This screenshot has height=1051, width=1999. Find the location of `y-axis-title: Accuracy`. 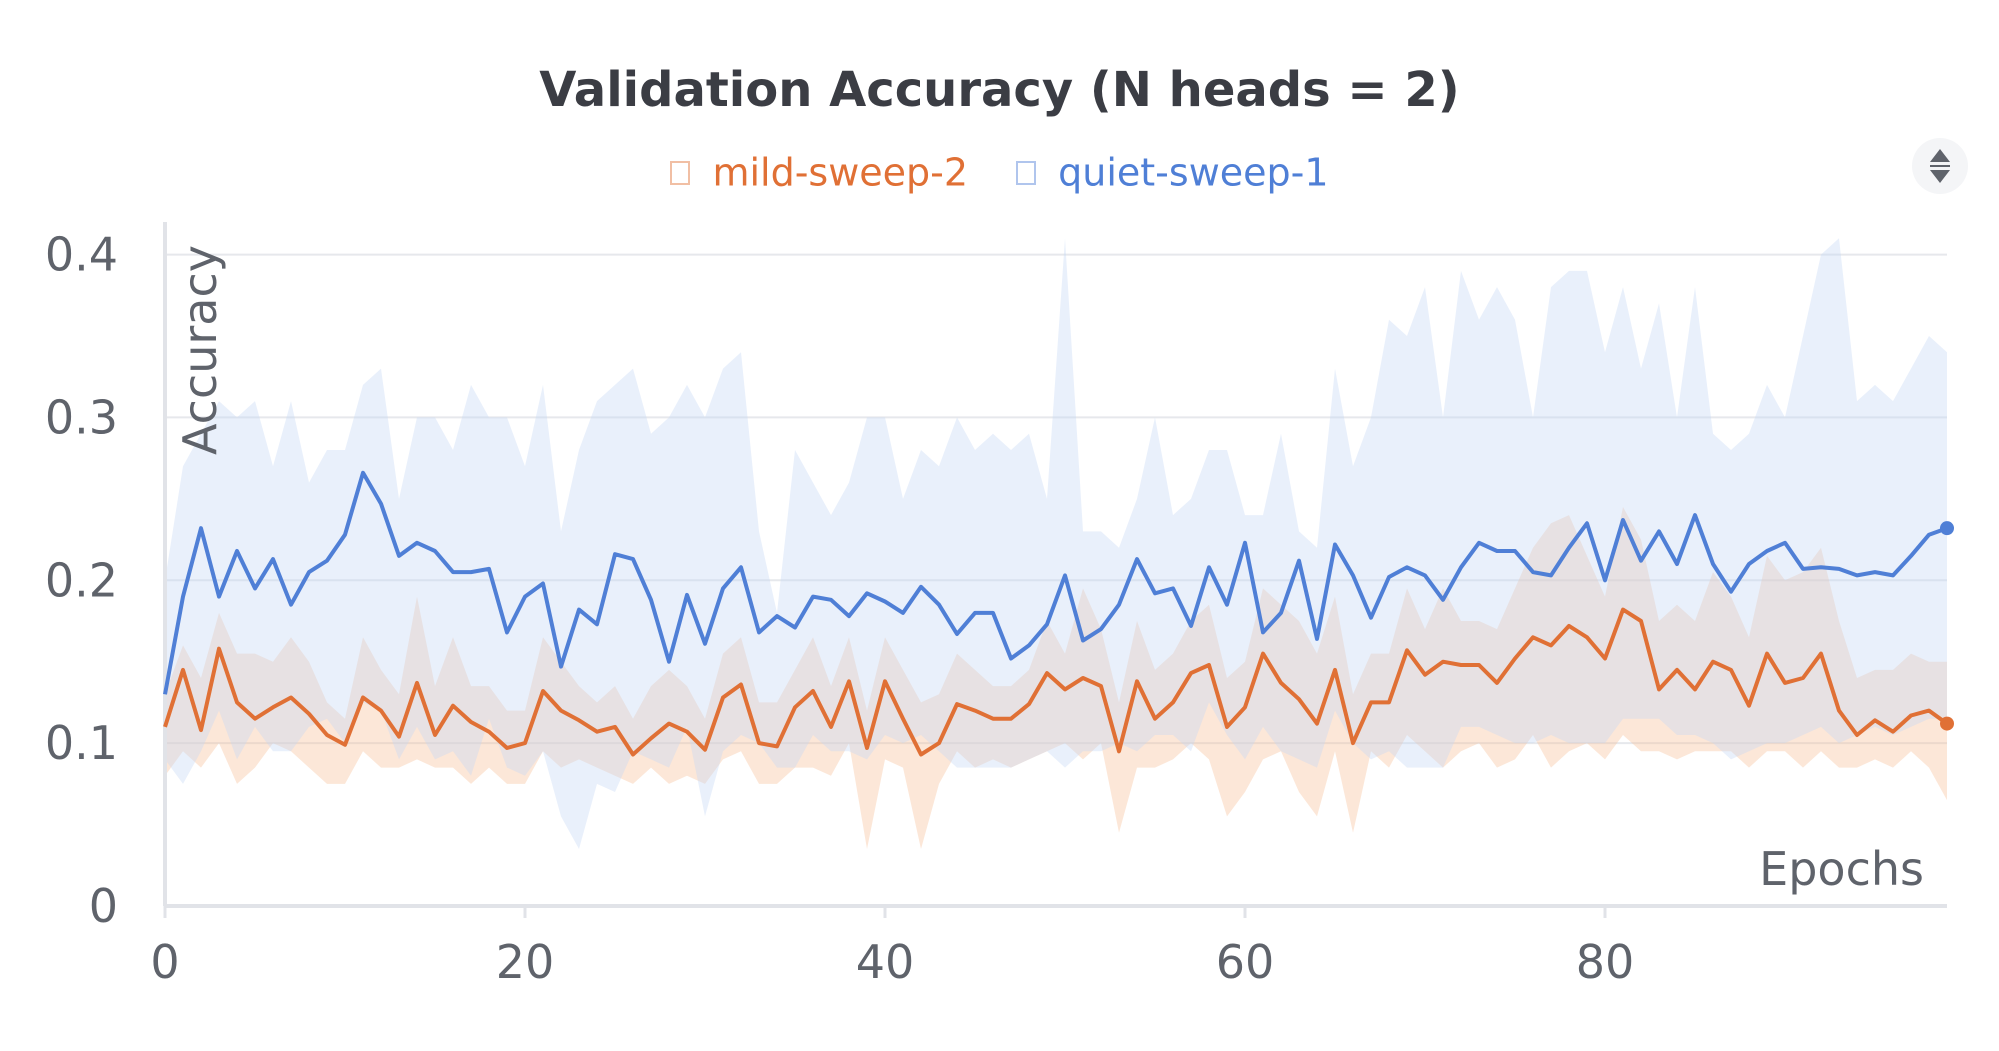

y-axis-title: Accuracy is located at coordinates (200, 350).